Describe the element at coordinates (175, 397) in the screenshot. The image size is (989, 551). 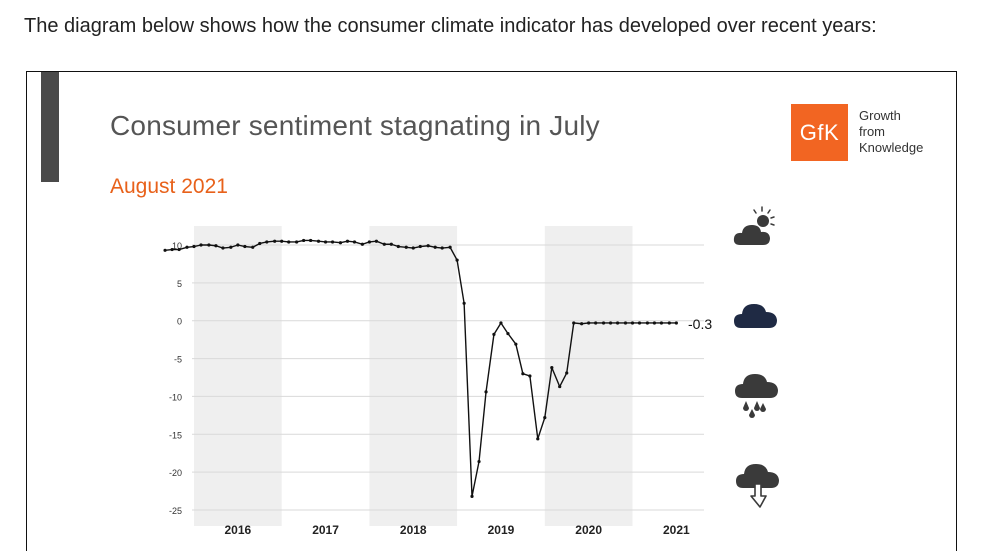
I see `y-tick-label: -10` at that location.